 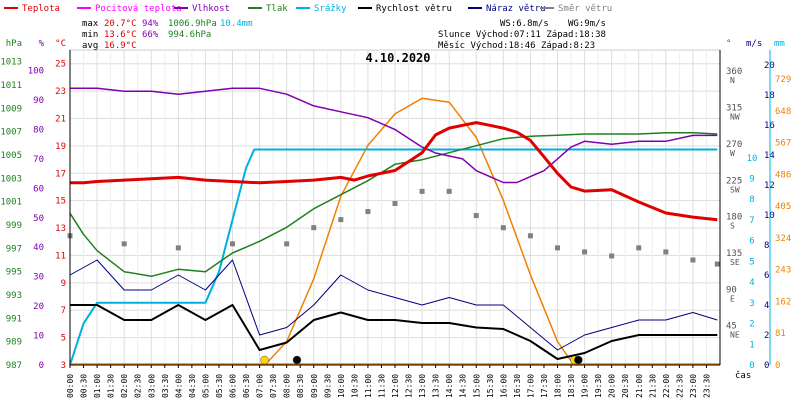 I want to click on axis-temp-tick: 23, so click(x=60, y=92).